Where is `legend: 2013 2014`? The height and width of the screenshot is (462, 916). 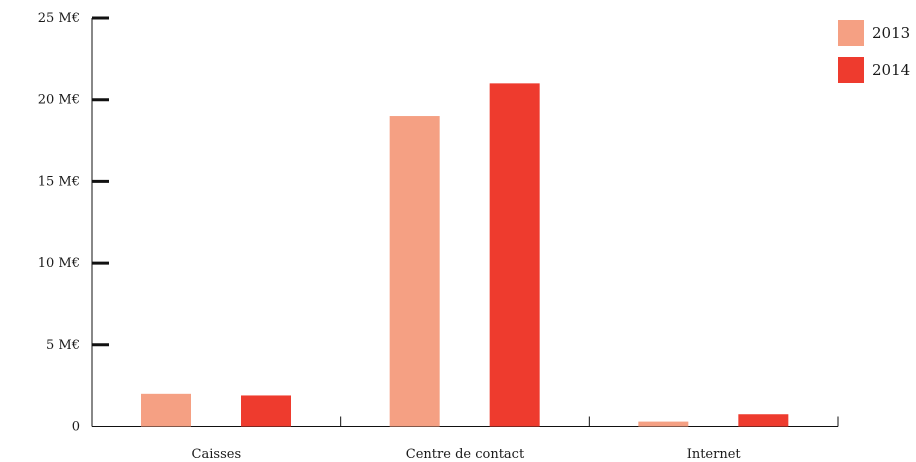
legend: 2013 2014 is located at coordinates (874, 51).